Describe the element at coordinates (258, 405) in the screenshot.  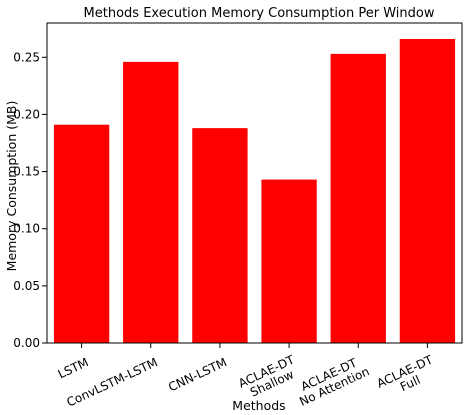
I see `x-axis-title: Methods` at that location.